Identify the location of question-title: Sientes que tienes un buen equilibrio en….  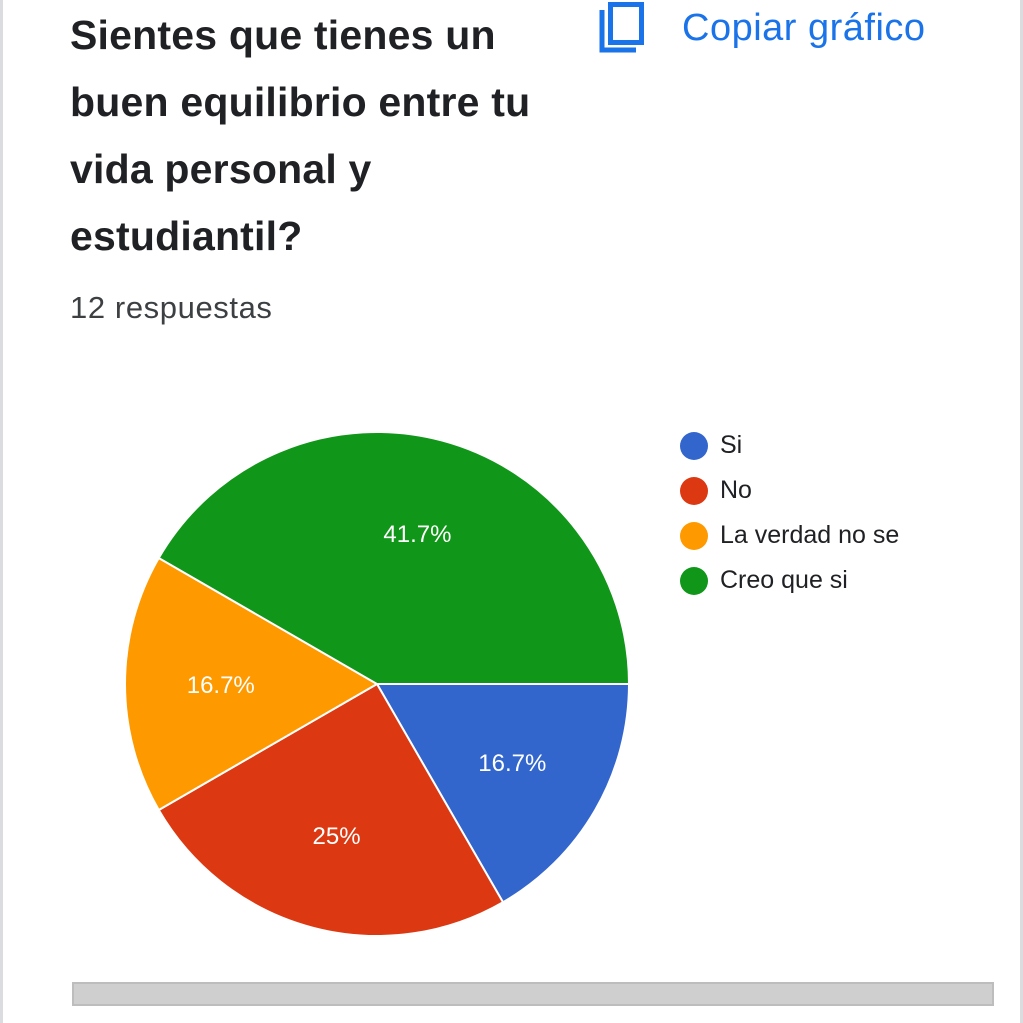
(300, 135).